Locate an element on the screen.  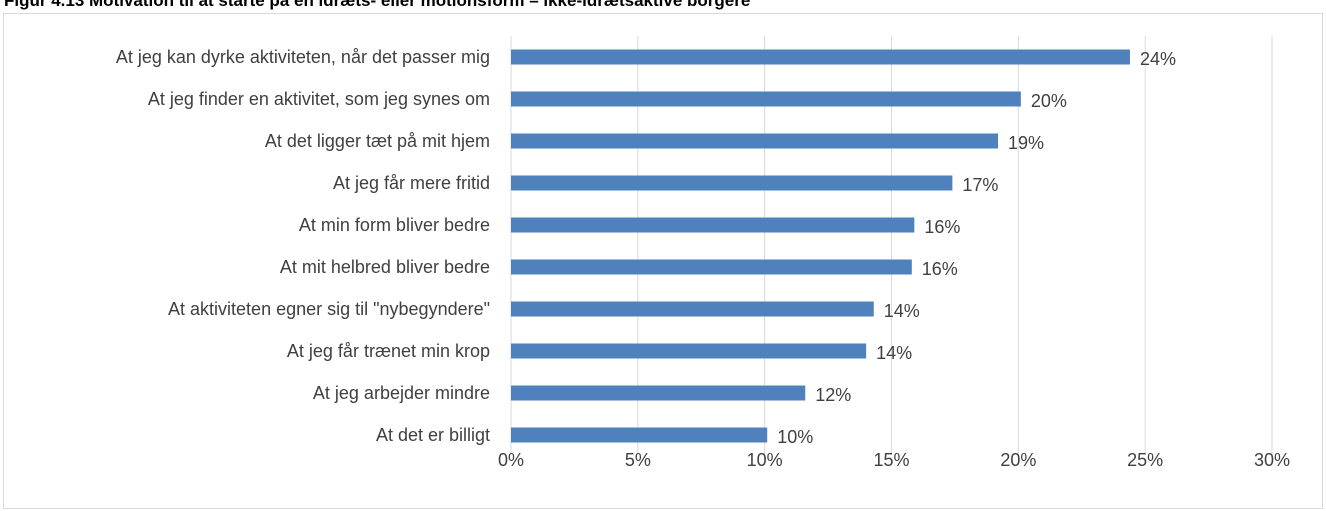
data-label: 20% is located at coordinates (1049, 101).